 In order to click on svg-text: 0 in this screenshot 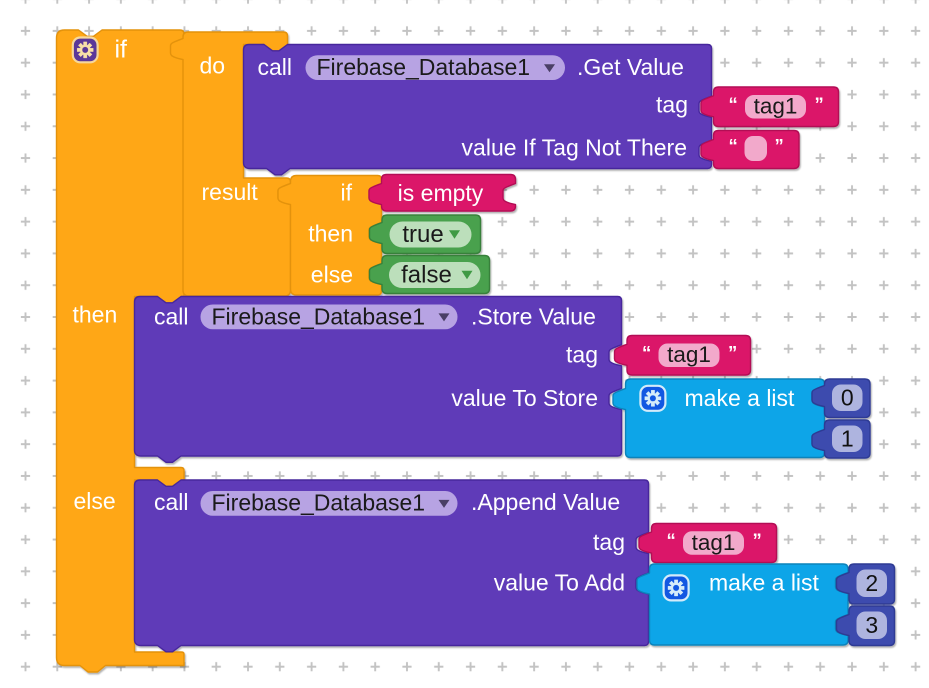, I will do `click(847, 397)`.